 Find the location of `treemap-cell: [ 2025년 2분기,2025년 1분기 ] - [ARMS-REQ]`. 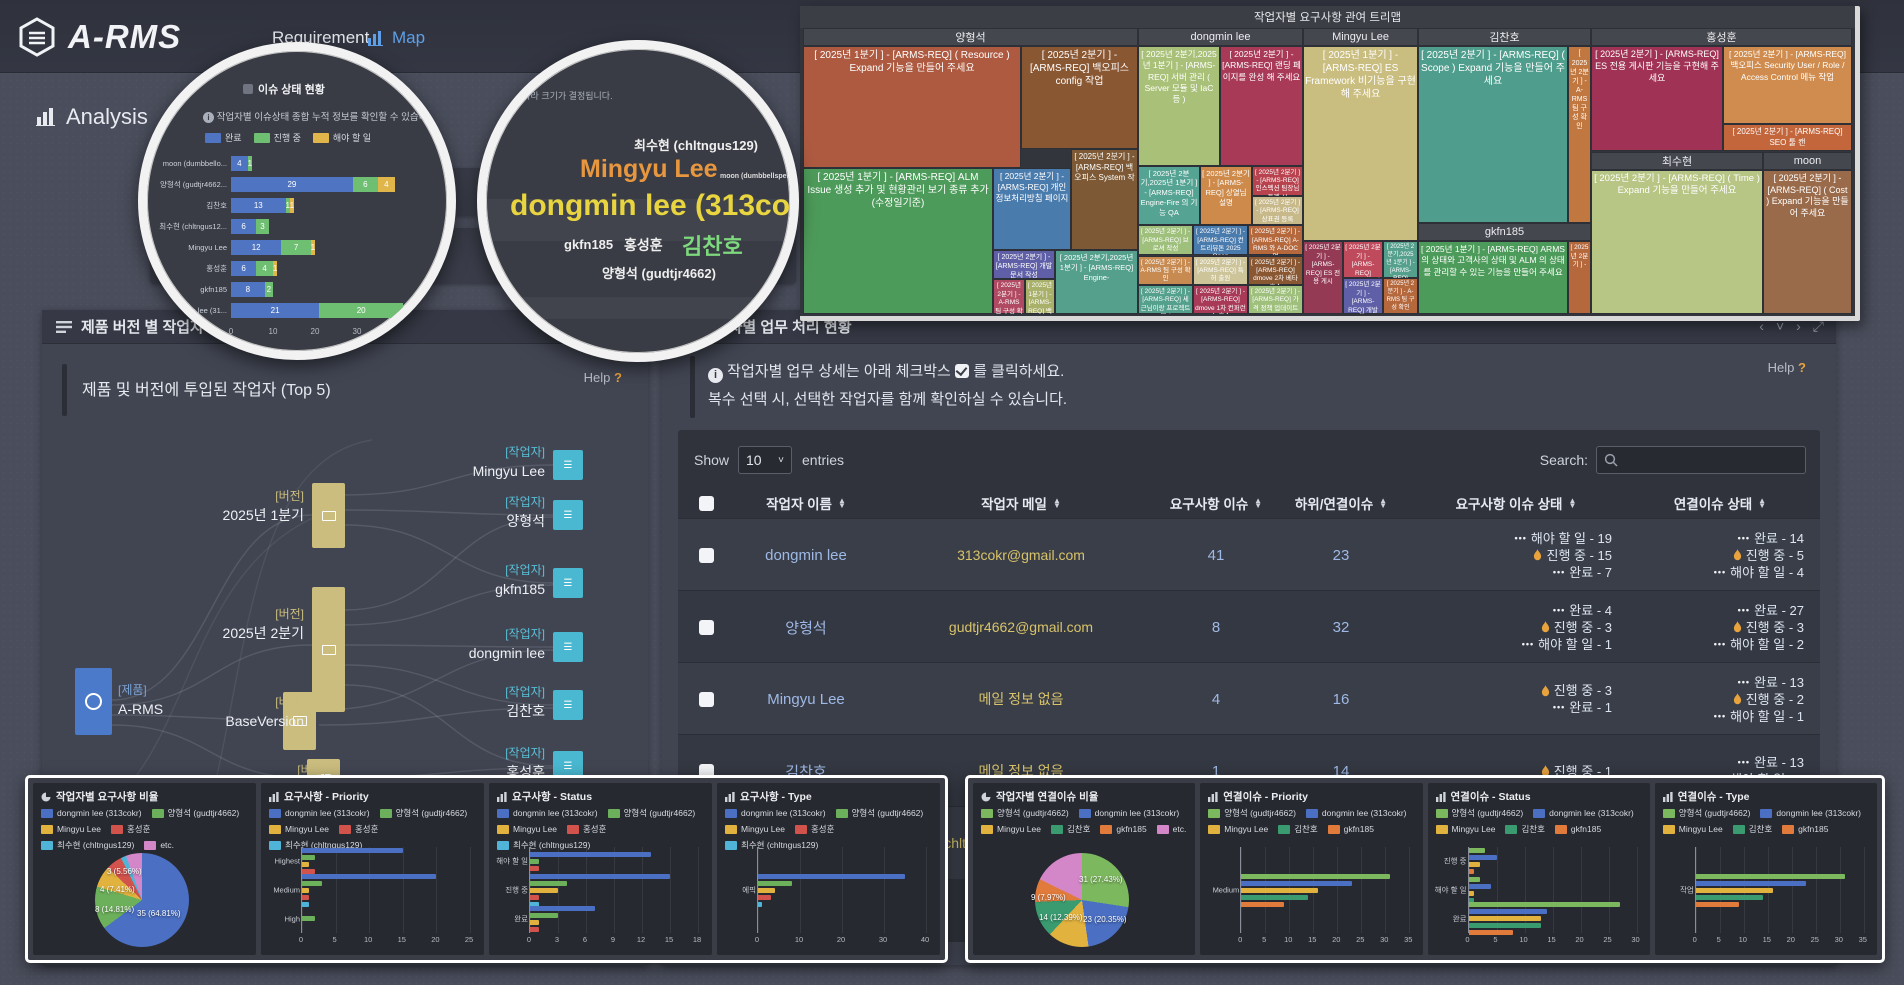

treemap-cell: [ 2025년 2분기,2025년 1분기 ] - [ARMS-REQ] is located at coordinates (1400, 260).